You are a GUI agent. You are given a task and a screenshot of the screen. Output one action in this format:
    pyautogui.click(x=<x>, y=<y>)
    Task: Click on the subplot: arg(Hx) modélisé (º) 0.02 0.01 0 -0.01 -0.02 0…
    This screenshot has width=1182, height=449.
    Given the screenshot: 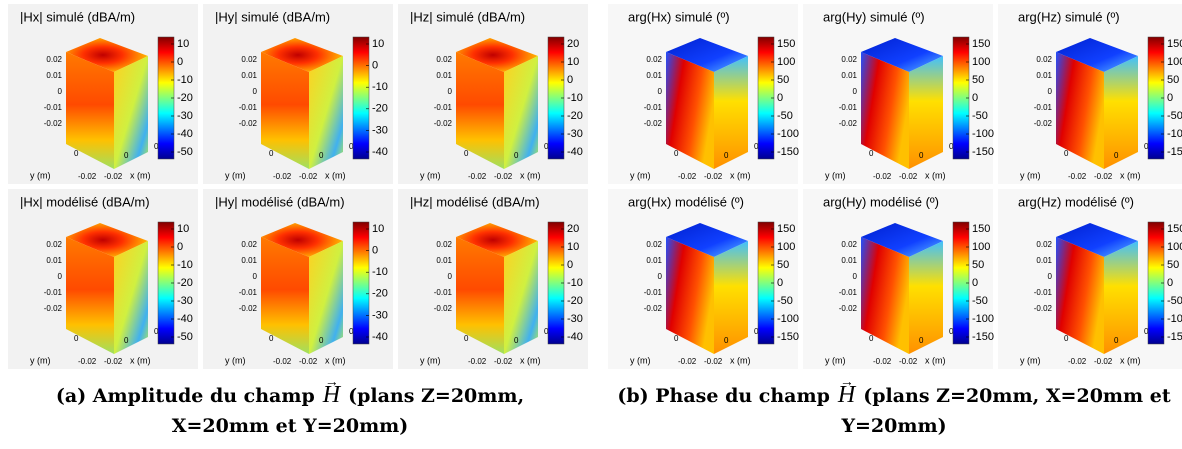 What is the action you would take?
    pyautogui.click(x=703, y=279)
    